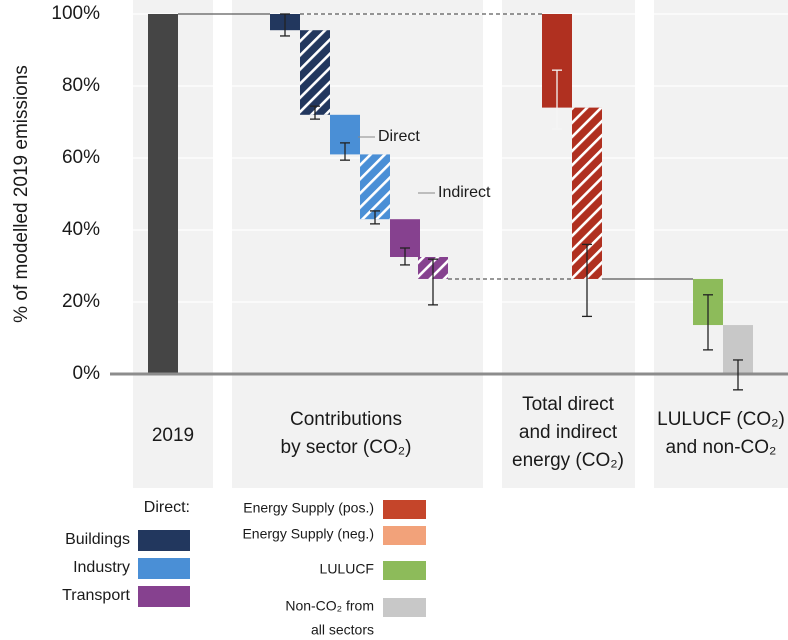 The height and width of the screenshot is (640, 788). I want to click on legend-label: Buildings, so click(97, 539).